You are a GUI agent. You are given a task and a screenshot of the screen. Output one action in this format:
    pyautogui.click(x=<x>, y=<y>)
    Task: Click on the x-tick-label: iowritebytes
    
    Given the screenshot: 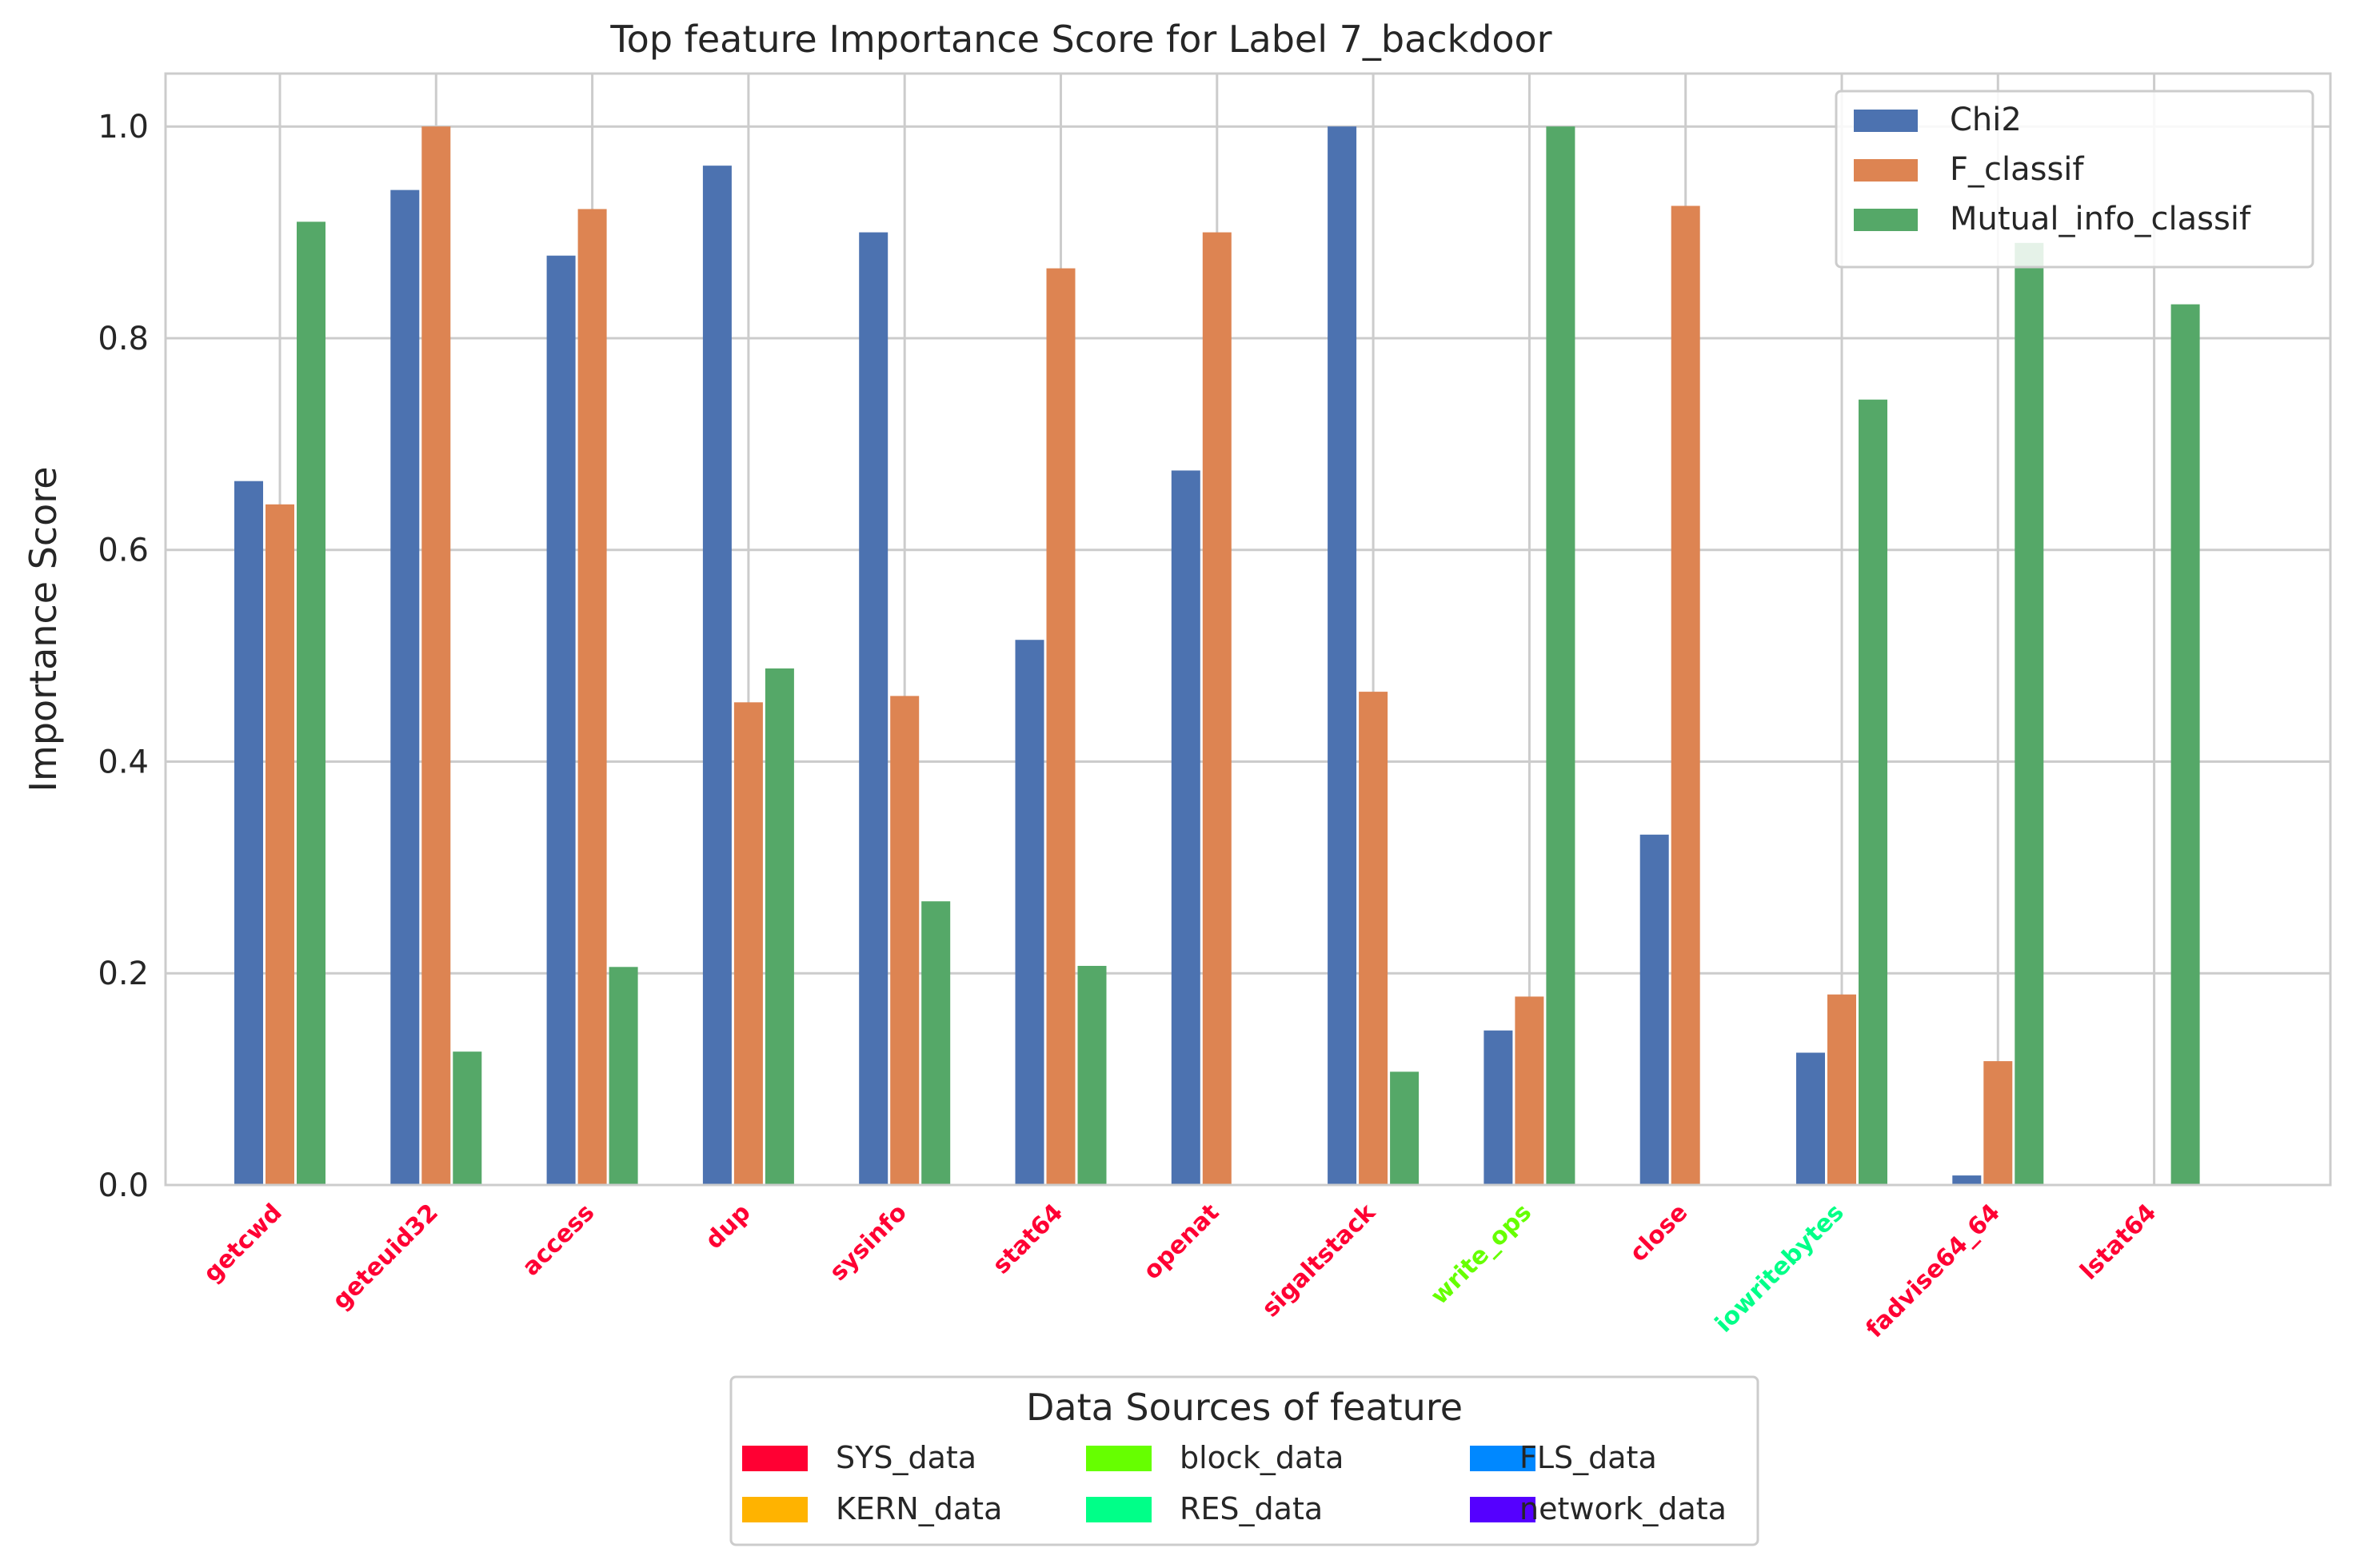 What is the action you would take?
    pyautogui.click(x=1780, y=1269)
    